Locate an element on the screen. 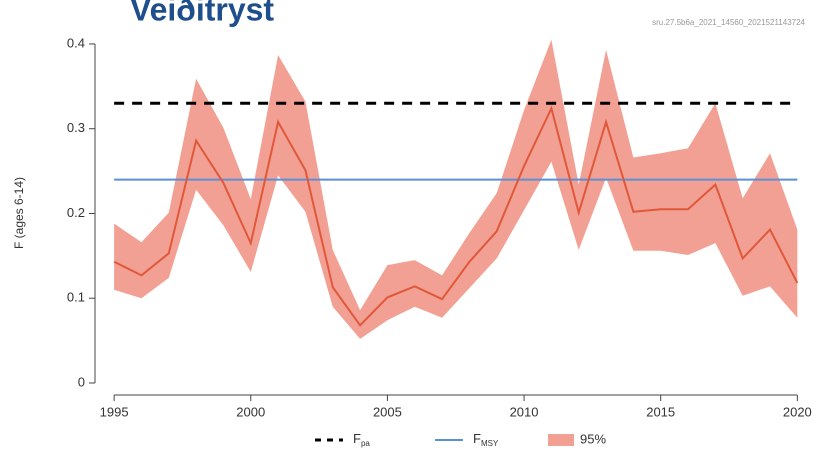  legend-label: Fpa is located at coordinates (361, 439).